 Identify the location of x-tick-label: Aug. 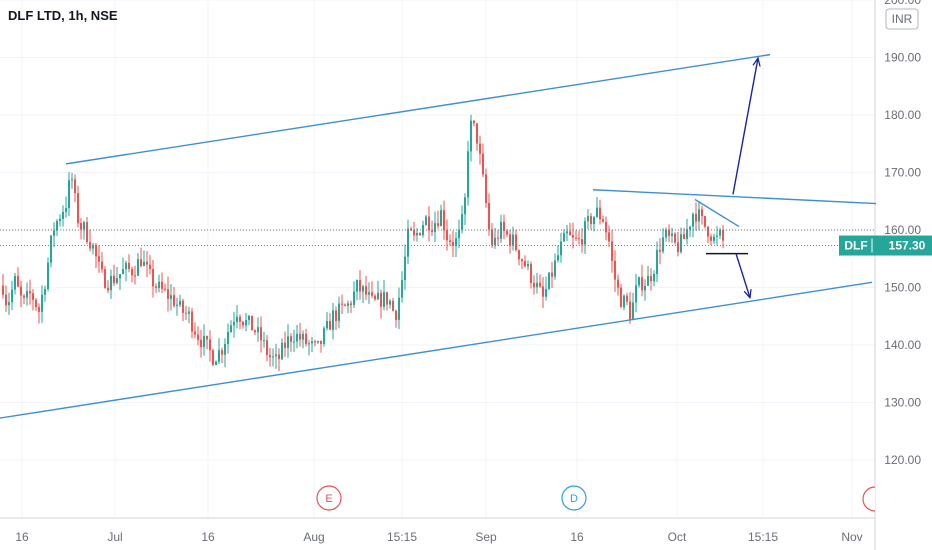
(313, 537).